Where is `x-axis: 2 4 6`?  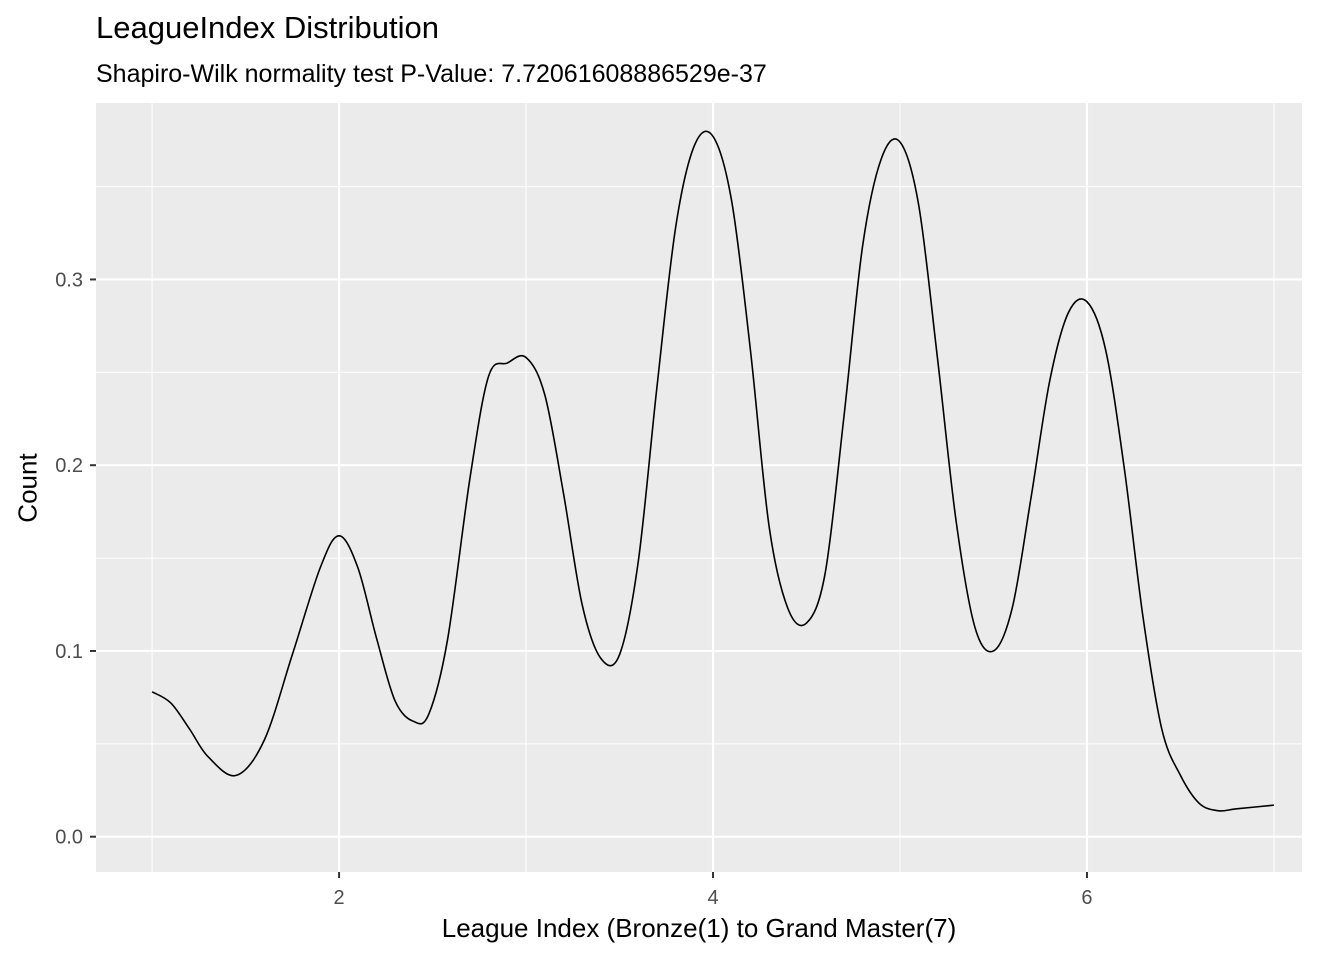 x-axis: 2 4 6 is located at coordinates (713, 890).